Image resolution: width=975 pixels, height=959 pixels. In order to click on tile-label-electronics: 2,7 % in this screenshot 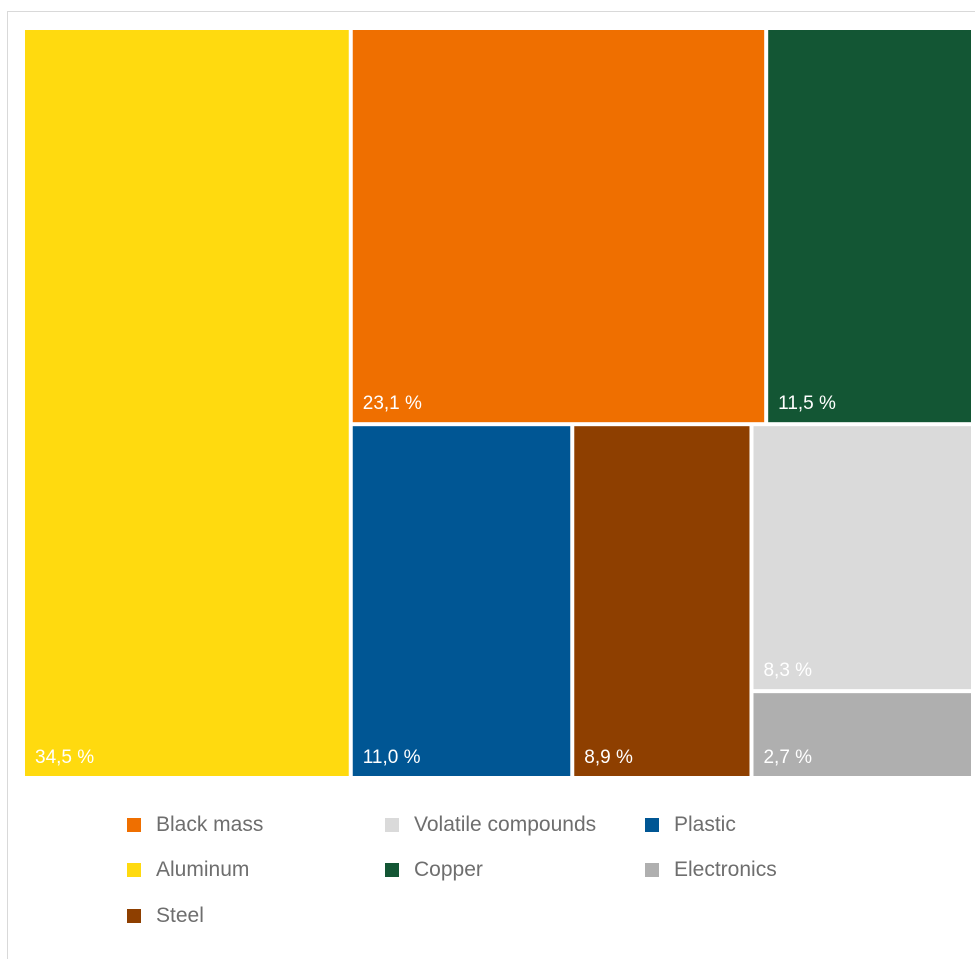, I will do `click(787, 757)`.